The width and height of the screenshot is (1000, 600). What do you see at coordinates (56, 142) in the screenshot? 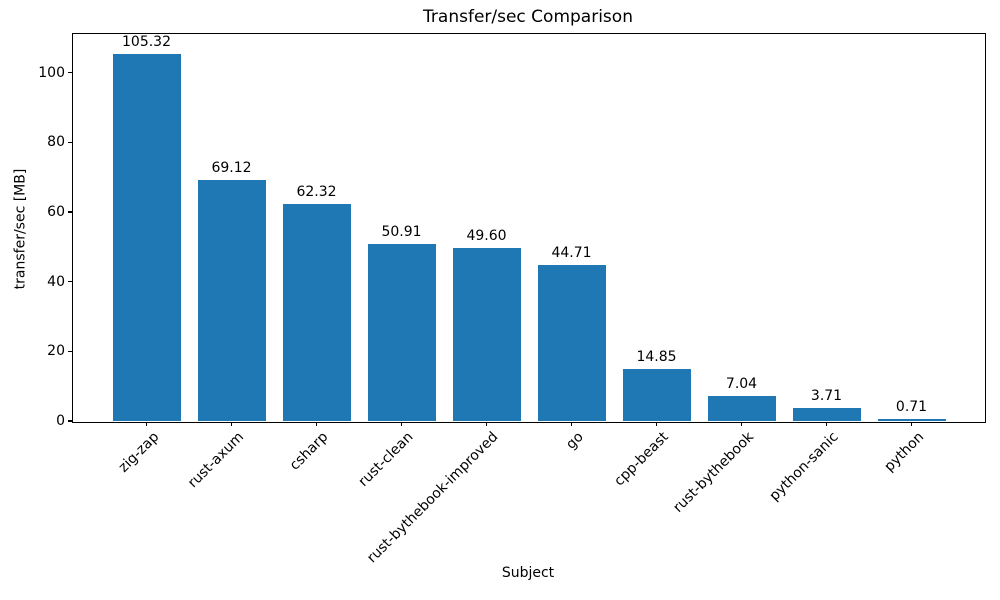
I see `y-tick-label: 80` at bounding box center [56, 142].